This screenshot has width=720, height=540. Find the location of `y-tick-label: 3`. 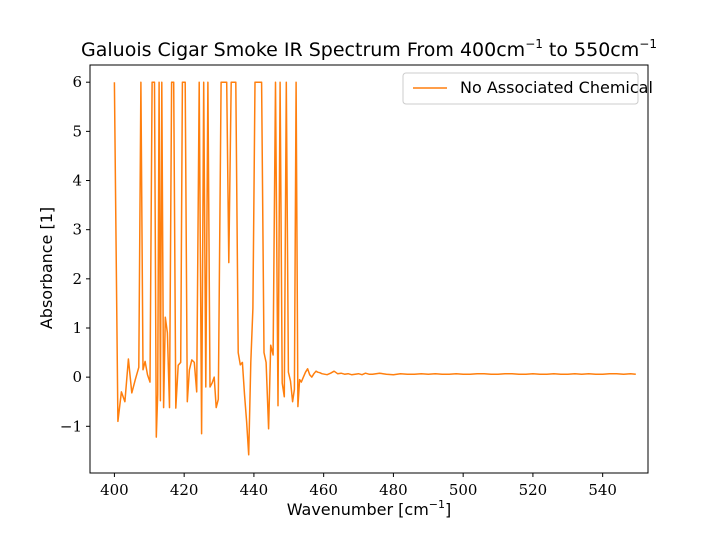

y-tick-label: 3 is located at coordinates (77, 230).